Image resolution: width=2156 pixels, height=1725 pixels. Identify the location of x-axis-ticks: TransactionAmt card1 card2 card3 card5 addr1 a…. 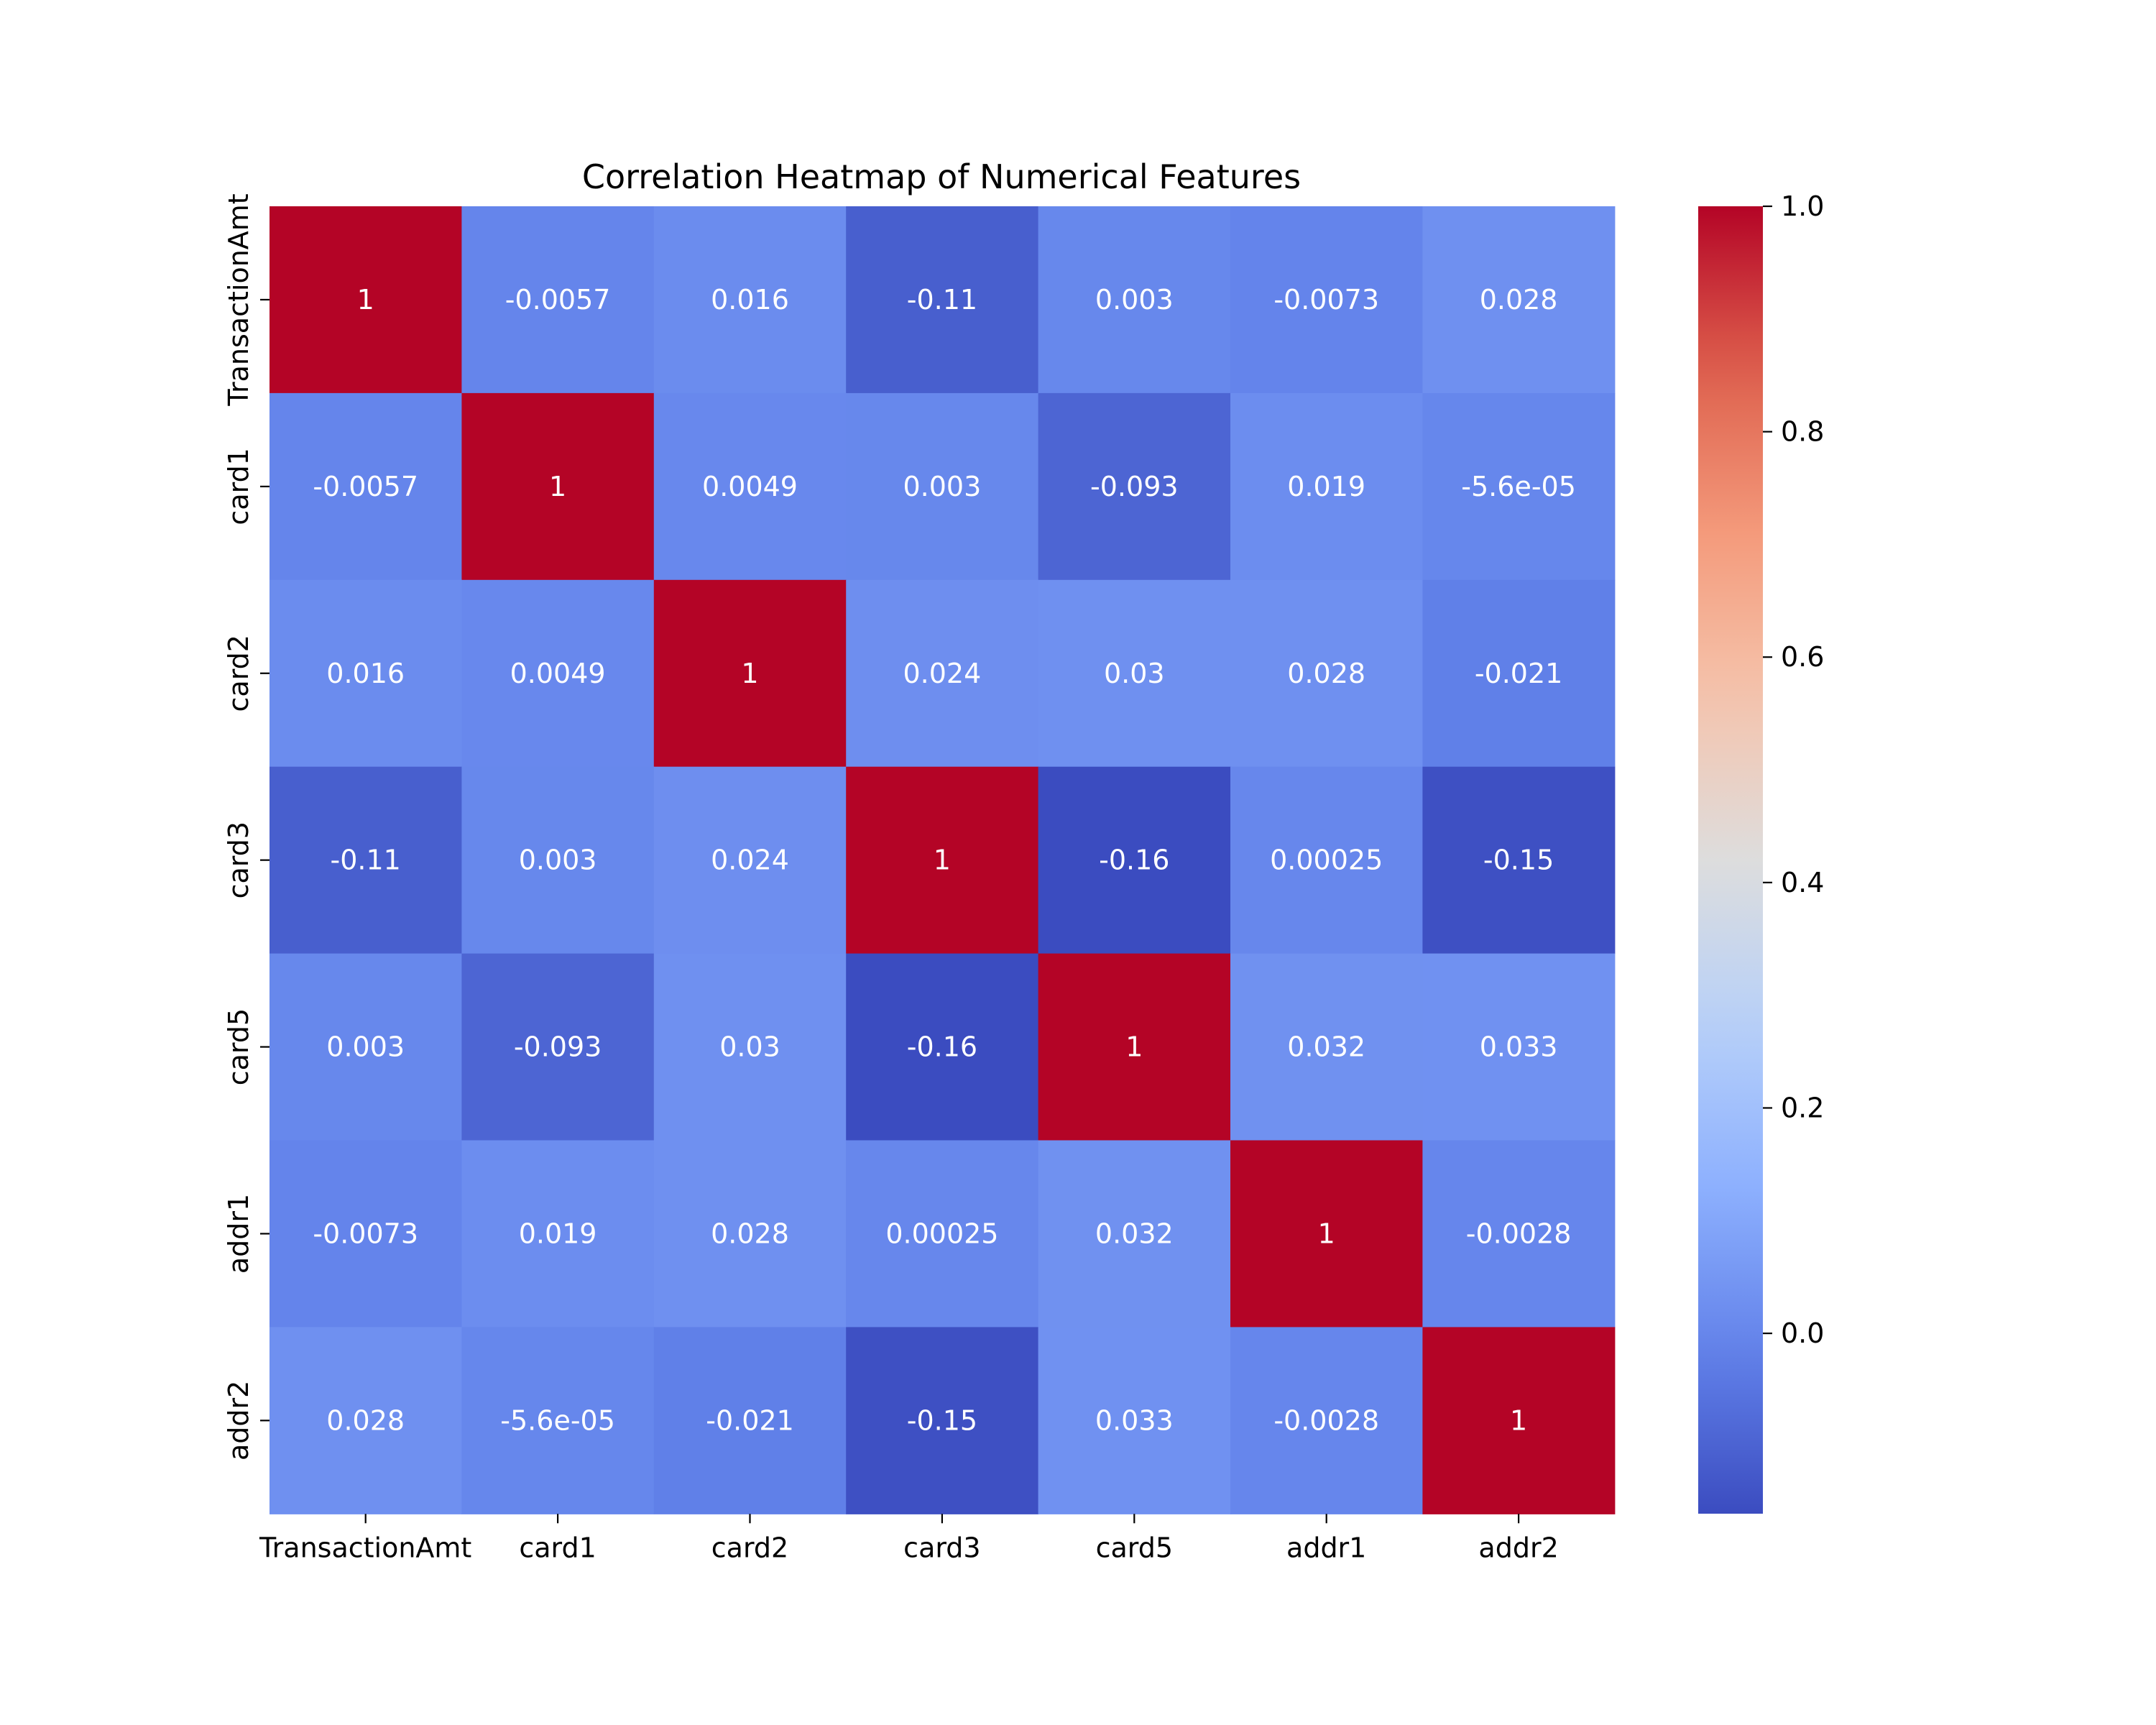
(909, 1538).